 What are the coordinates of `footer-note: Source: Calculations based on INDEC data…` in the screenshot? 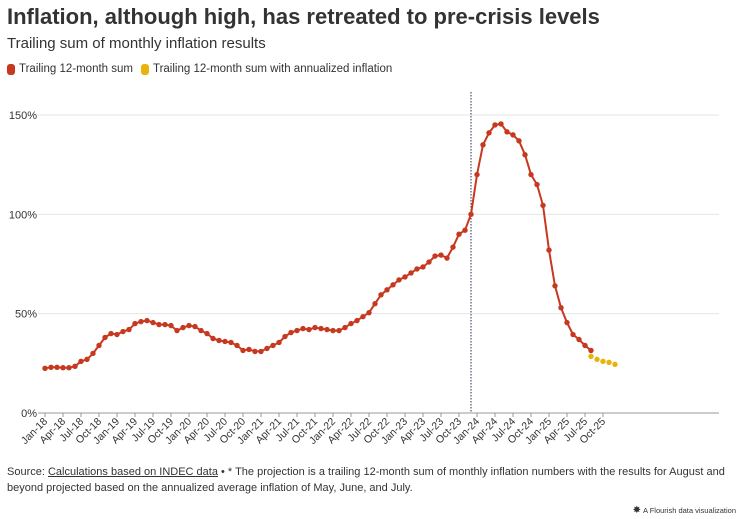 It's located at (371, 480).